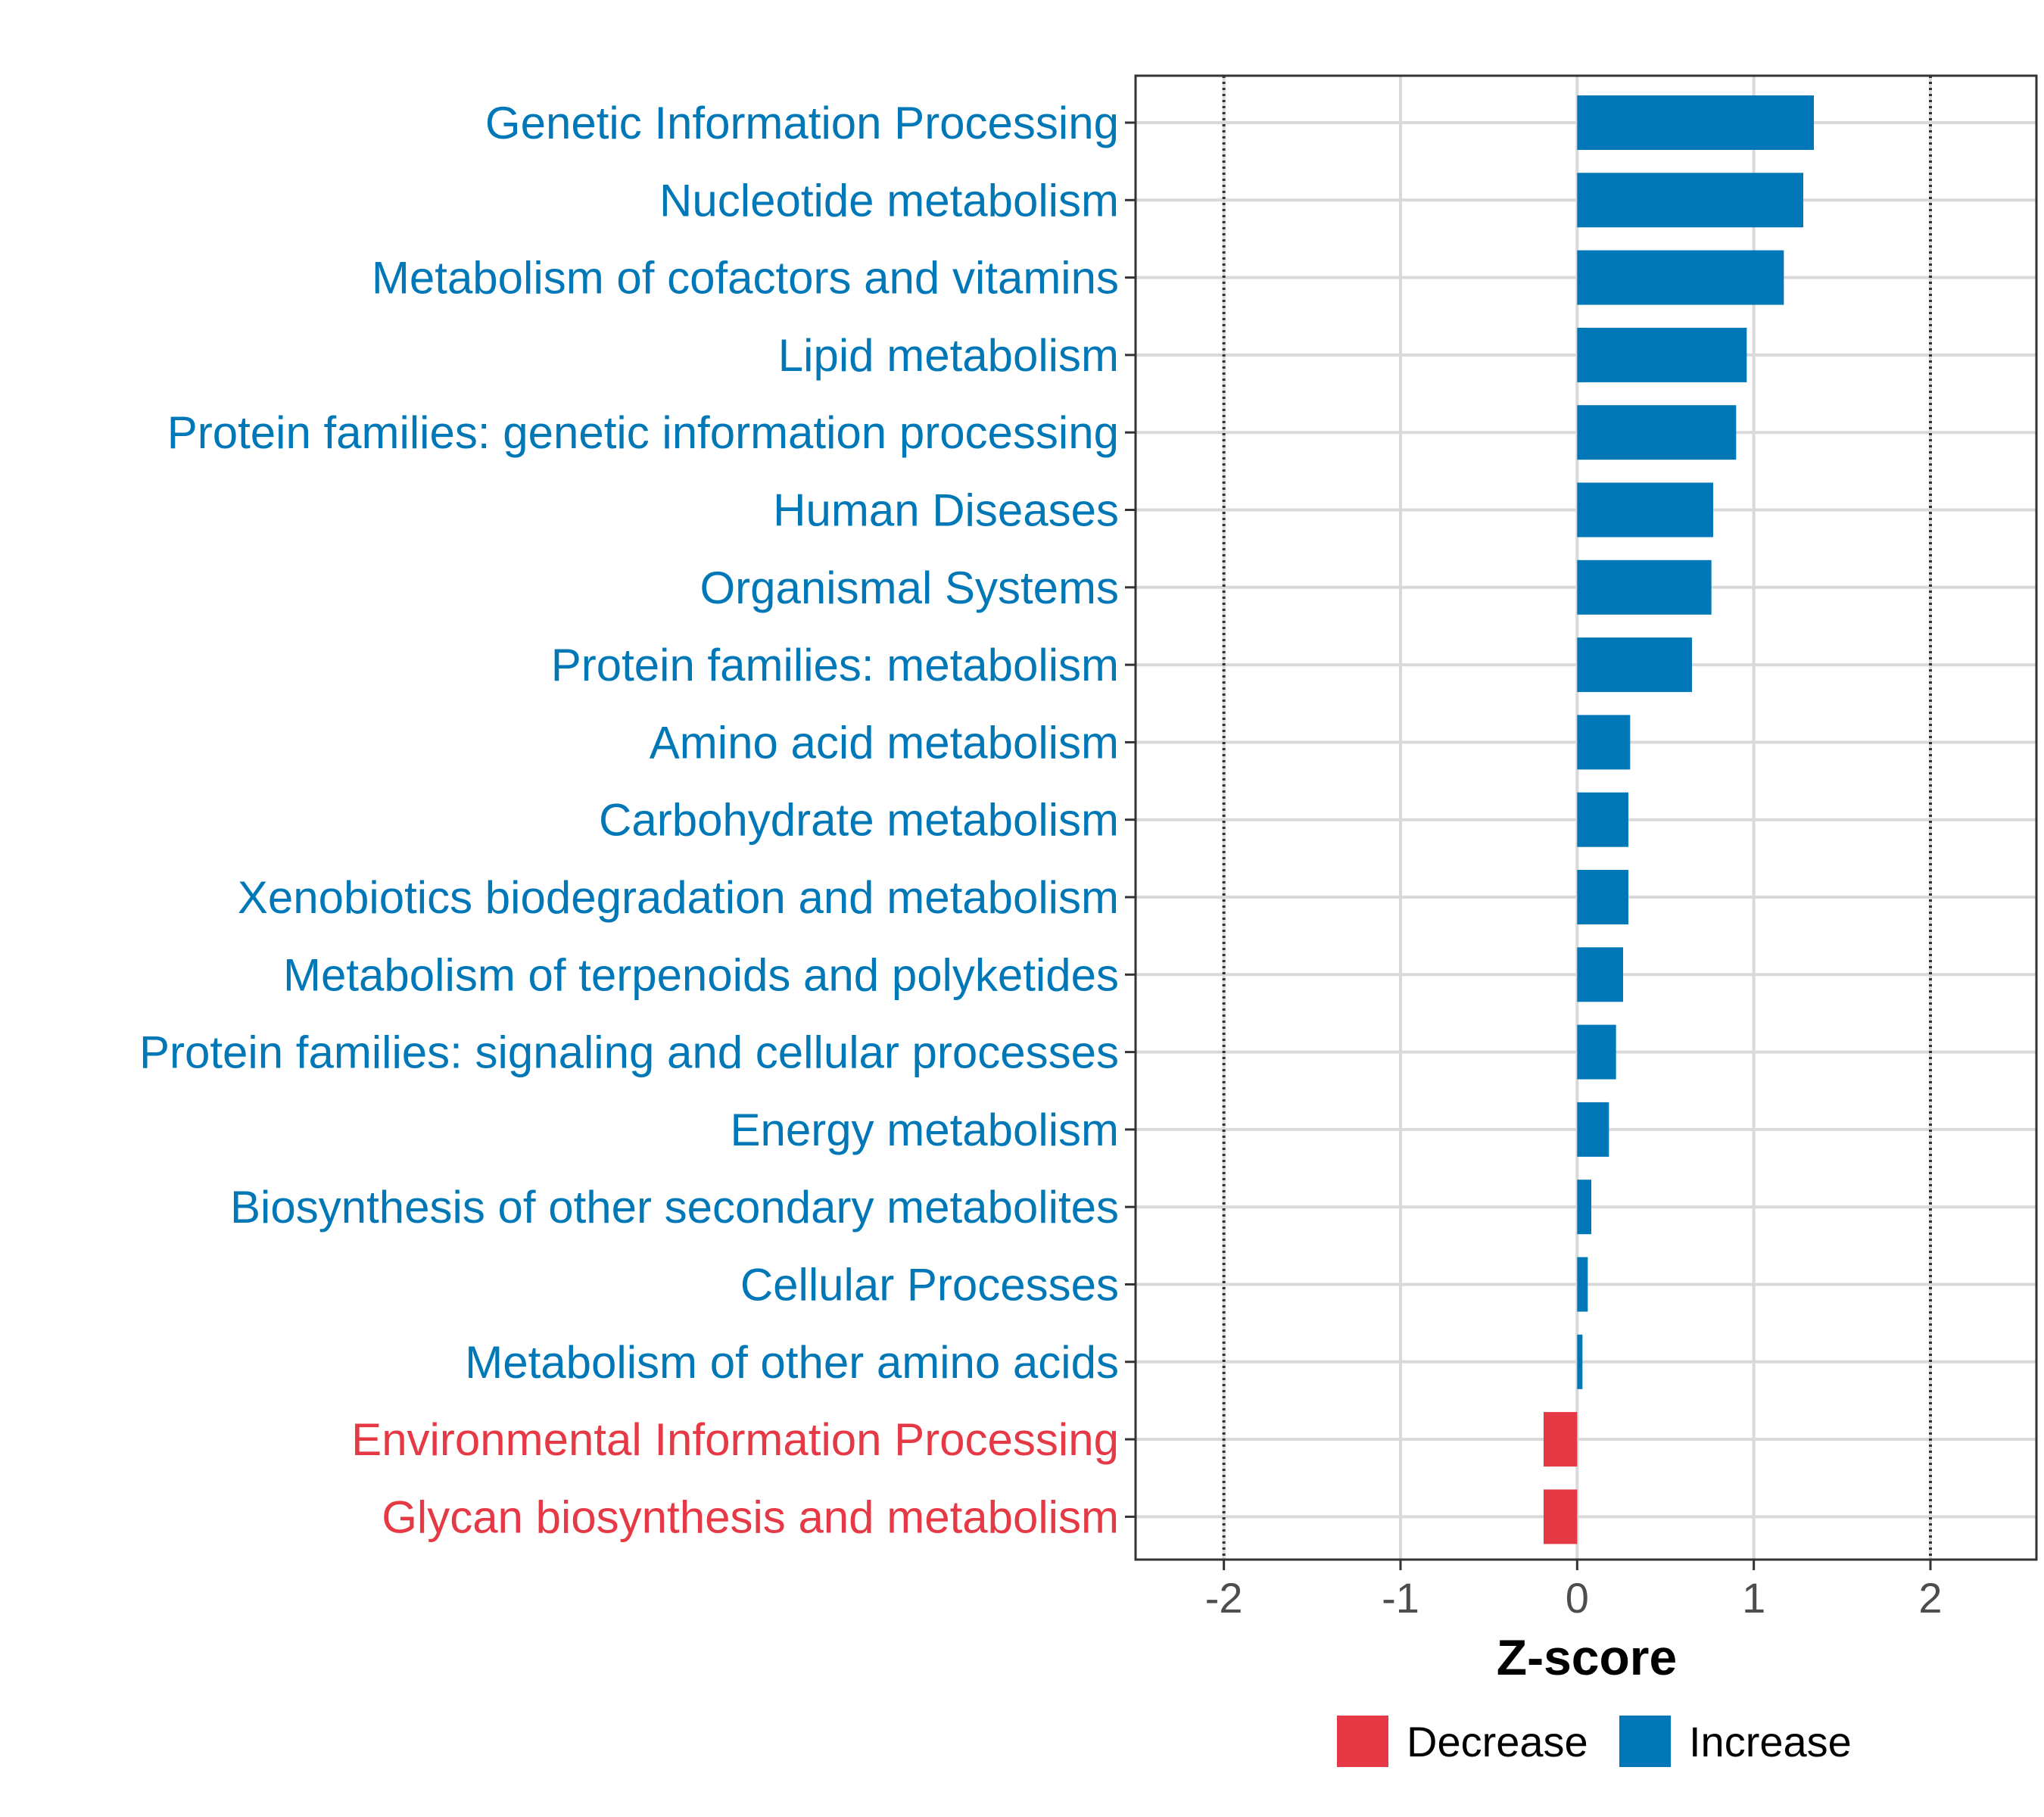  What do you see at coordinates (735, 1439) in the screenshot?
I see `category-label: Environmental Information Processing` at bounding box center [735, 1439].